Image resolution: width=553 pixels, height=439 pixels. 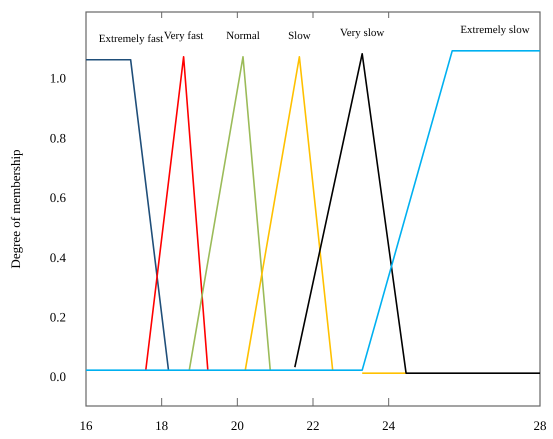 I want to click on x-tick-label: 24, so click(x=389, y=425).